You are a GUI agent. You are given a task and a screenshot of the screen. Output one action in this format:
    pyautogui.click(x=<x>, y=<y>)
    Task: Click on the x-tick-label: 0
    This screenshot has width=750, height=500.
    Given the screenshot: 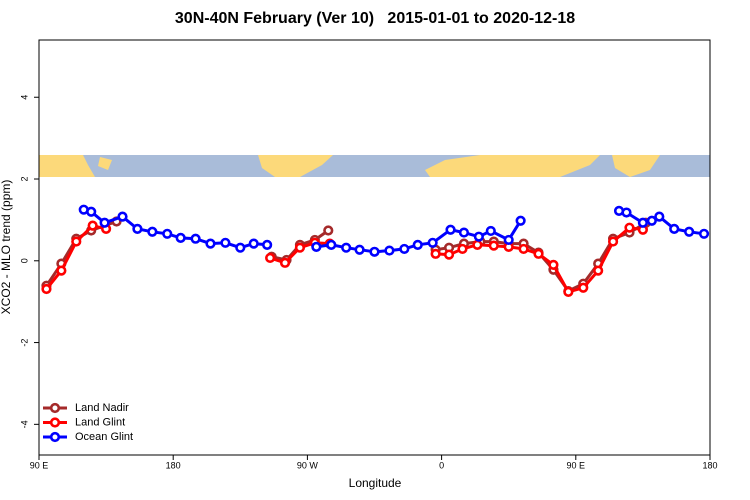 What is the action you would take?
    pyautogui.click(x=441, y=465)
    